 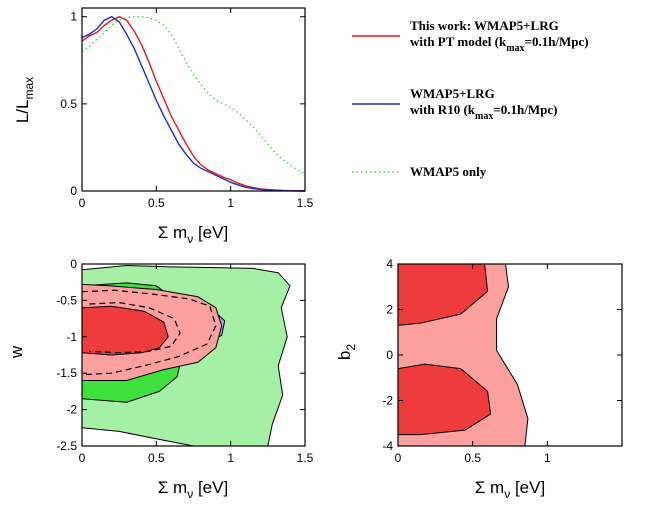 I want to click on series-line-this-work-wmap5-lrg-with-pt-model-k-max-0-1h-mpc, so click(x=193, y=103).